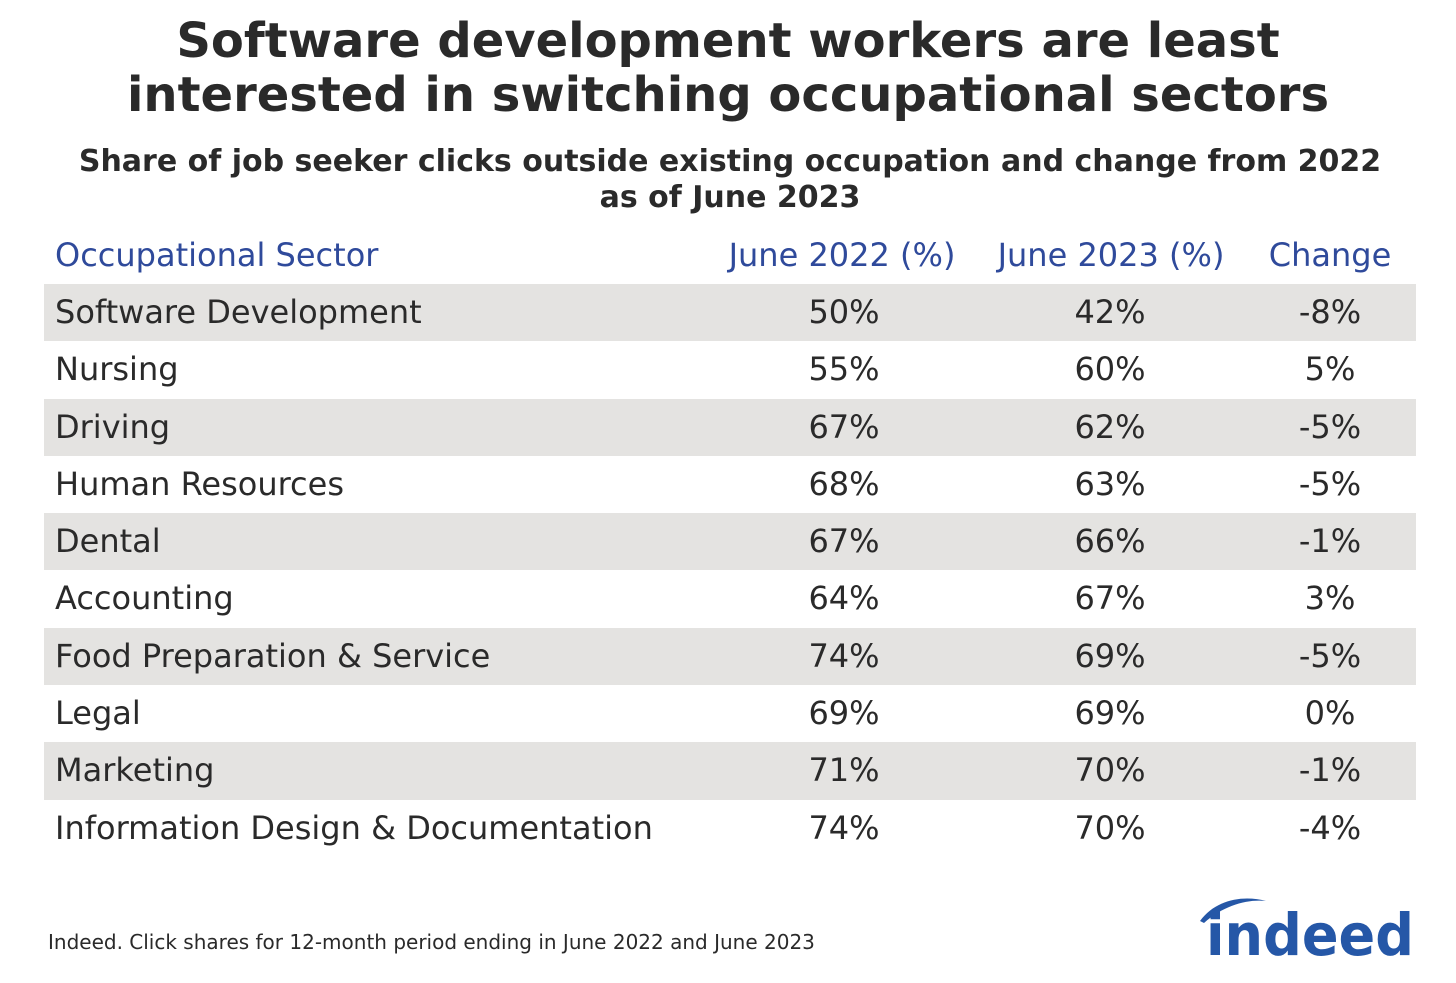 This screenshot has height=983, width=1456. Describe the element at coordinates (1110, 483) in the screenshot. I see `cell-june-2023: 63%` at that location.